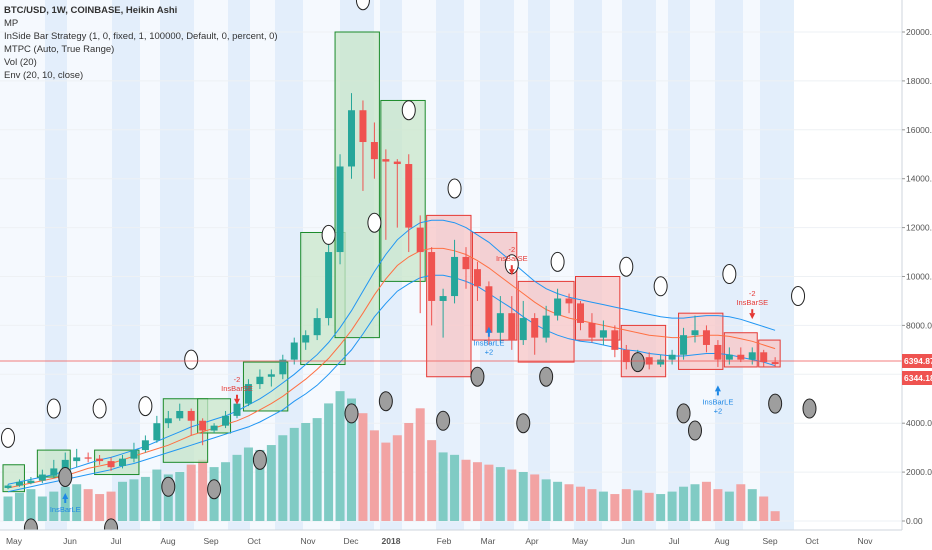  I want to click on symbol-title: BTC/USD, 1W, COINBASE, Heikin Ashi, so click(91, 10).